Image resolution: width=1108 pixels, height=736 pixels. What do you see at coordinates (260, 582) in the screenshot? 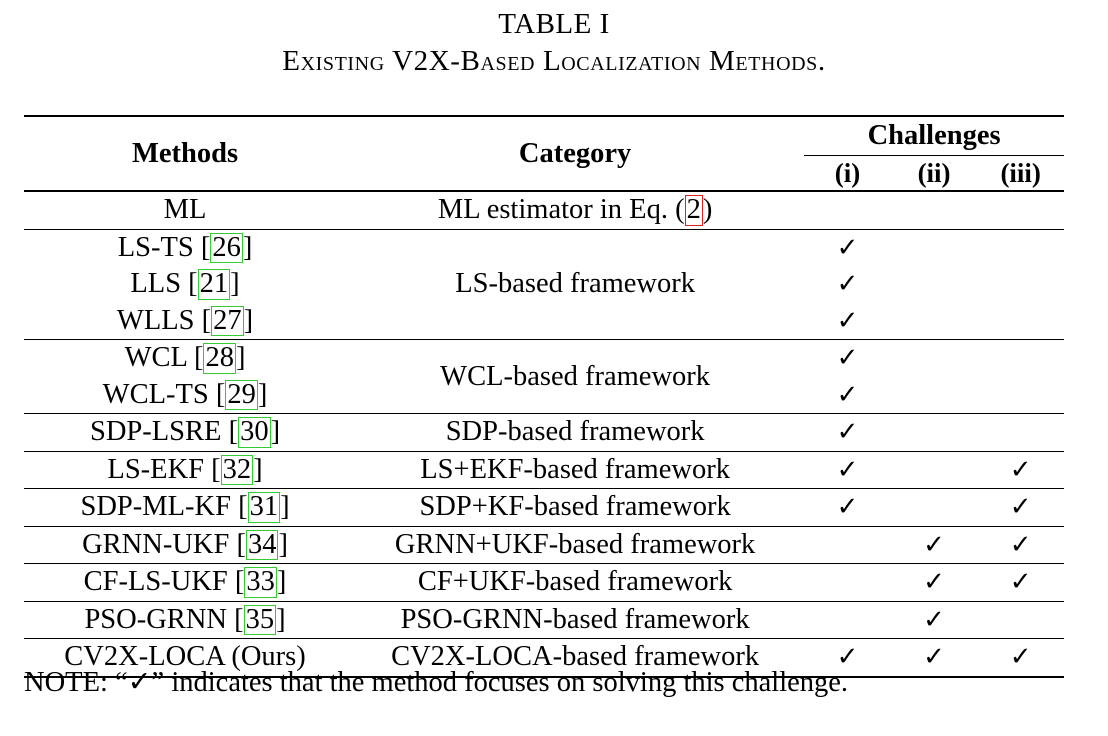
I see `citation-link: 33` at bounding box center [260, 582].